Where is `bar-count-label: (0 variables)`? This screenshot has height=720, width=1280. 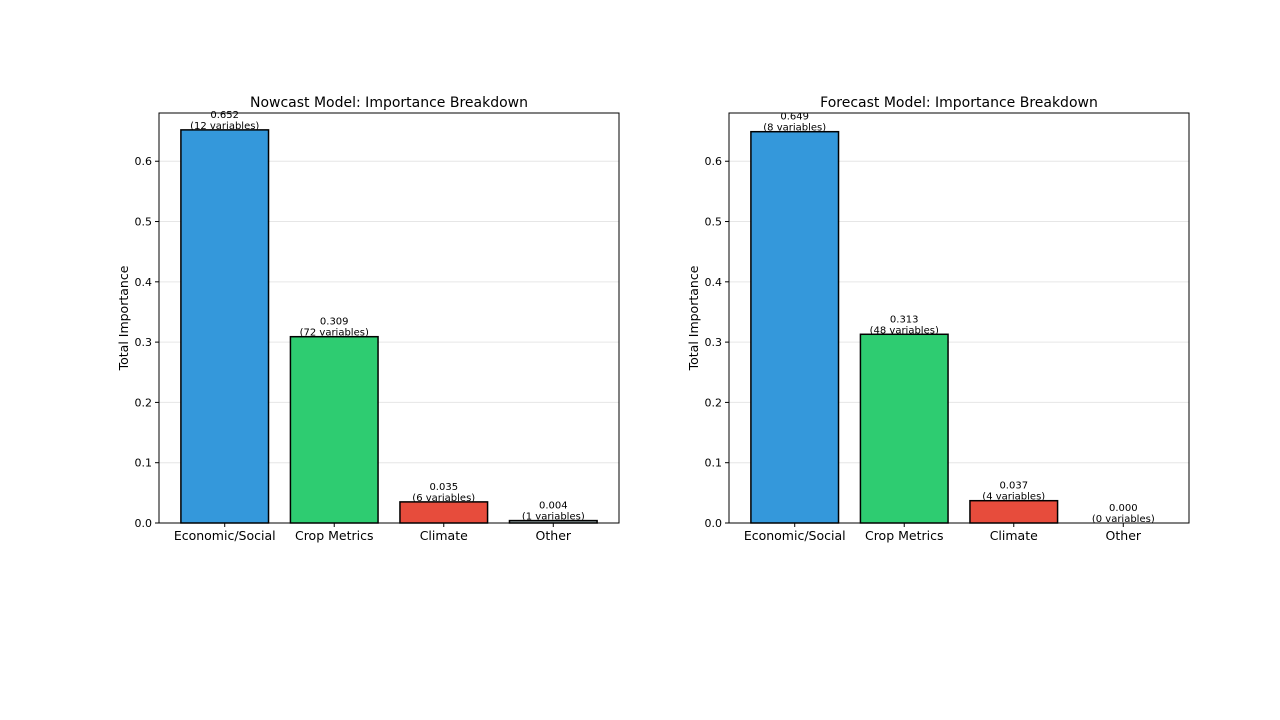 bar-count-label: (0 variables) is located at coordinates (1123, 519).